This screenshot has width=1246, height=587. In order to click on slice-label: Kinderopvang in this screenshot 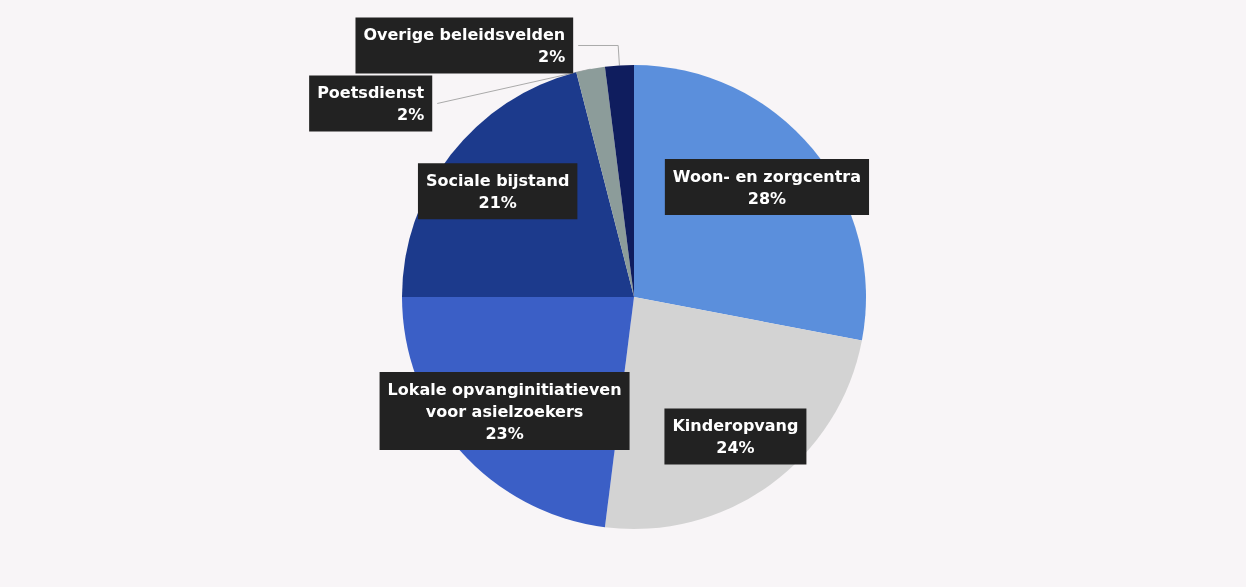, I will do `click(735, 426)`.